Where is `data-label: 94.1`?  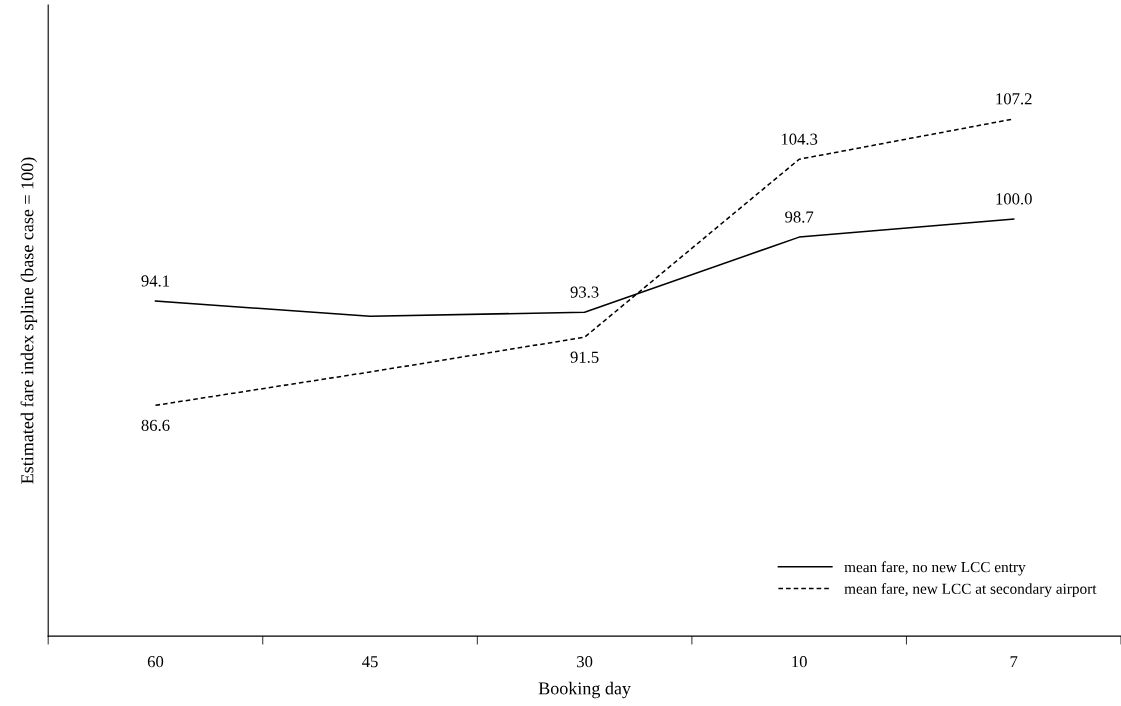
data-label: 94.1 is located at coordinates (155, 281).